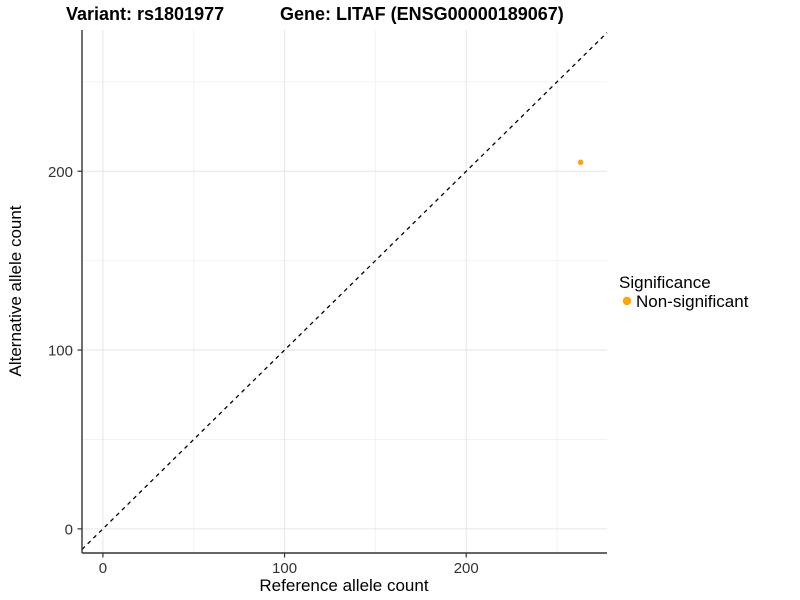  What do you see at coordinates (466, 568) in the screenshot?
I see `x-tick-label: 200` at bounding box center [466, 568].